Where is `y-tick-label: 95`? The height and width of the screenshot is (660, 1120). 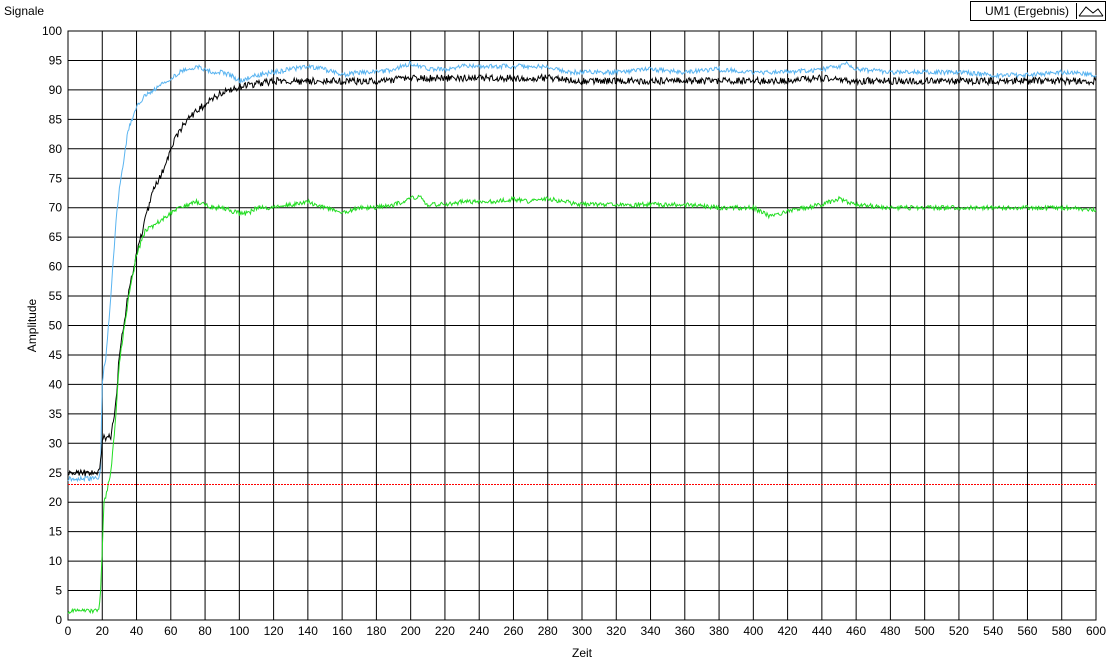 y-tick-label: 95 is located at coordinates (56, 60).